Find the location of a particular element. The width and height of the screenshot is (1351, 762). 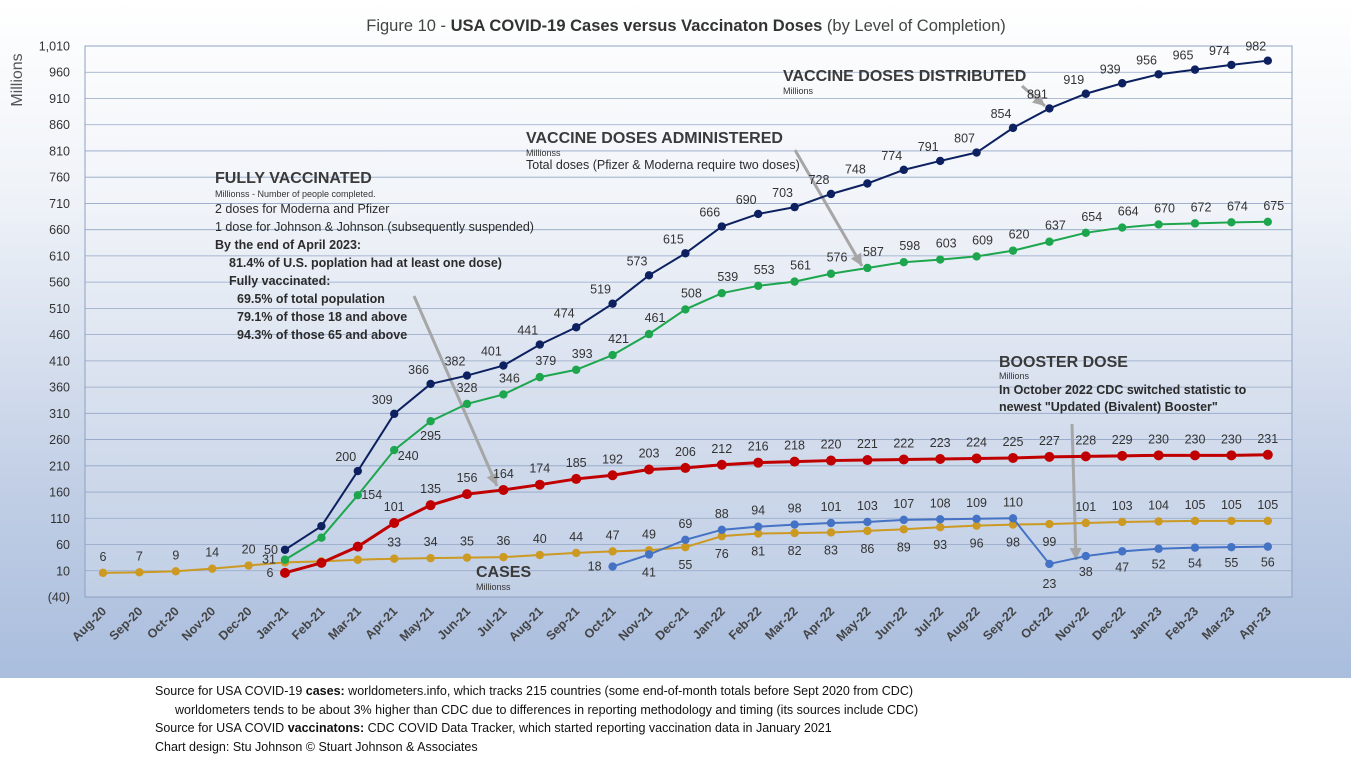

x-tick-label: Feb-22 is located at coordinates (745, 623).